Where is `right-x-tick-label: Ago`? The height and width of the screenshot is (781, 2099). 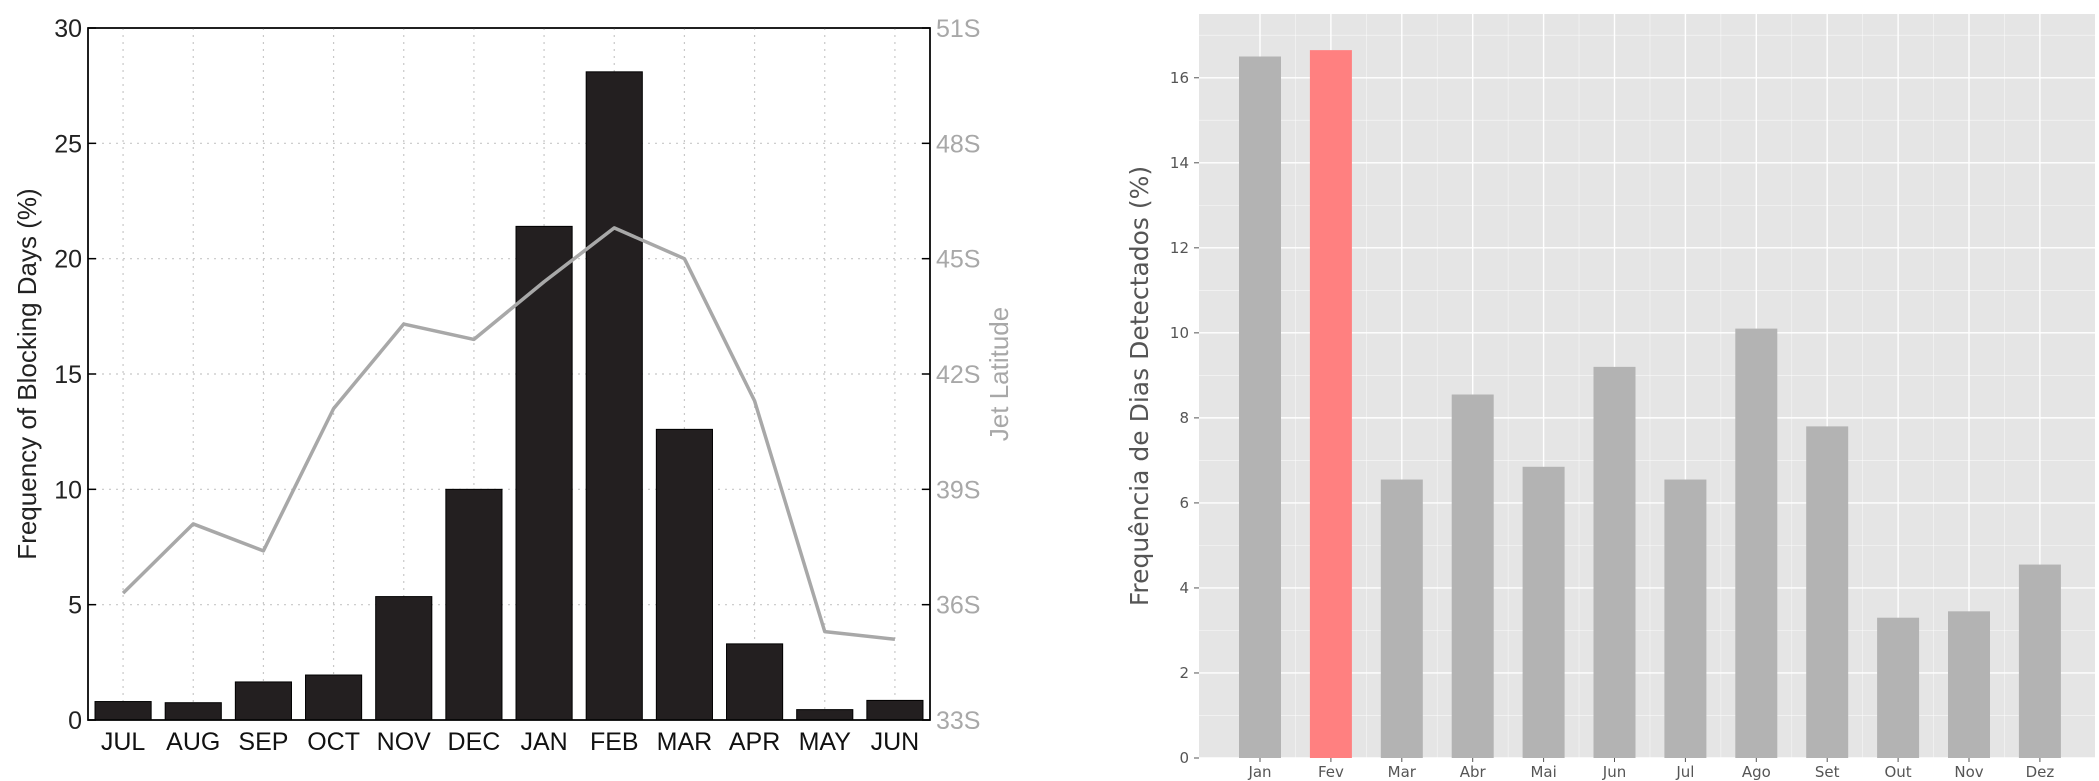 right-x-tick-label: Ago is located at coordinates (1756, 772).